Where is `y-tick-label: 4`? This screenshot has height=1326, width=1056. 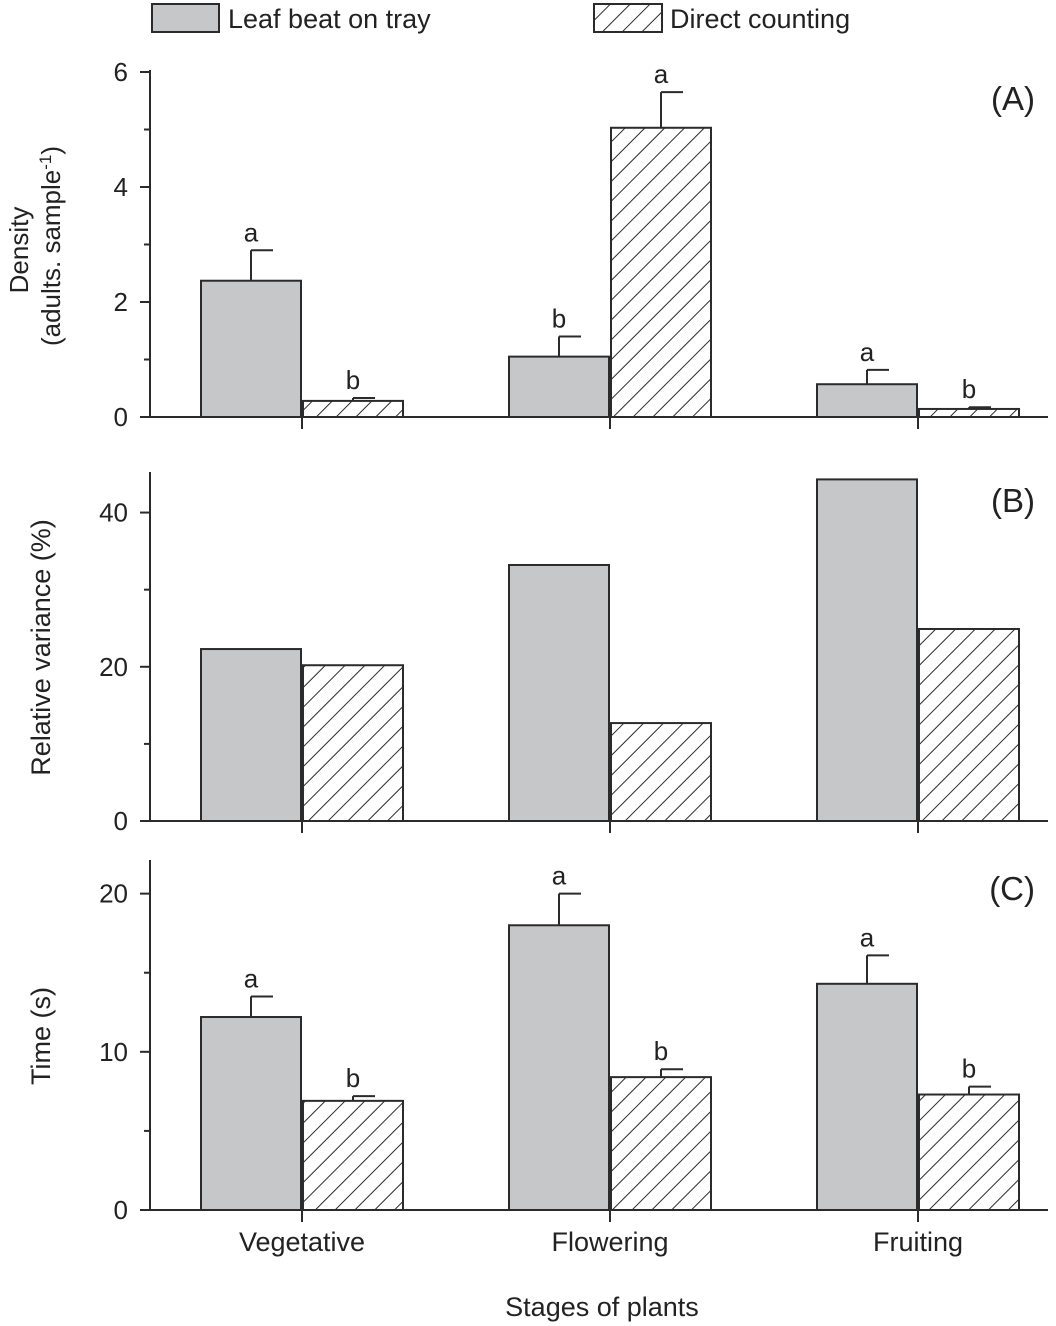 y-tick-label: 4 is located at coordinates (121, 187).